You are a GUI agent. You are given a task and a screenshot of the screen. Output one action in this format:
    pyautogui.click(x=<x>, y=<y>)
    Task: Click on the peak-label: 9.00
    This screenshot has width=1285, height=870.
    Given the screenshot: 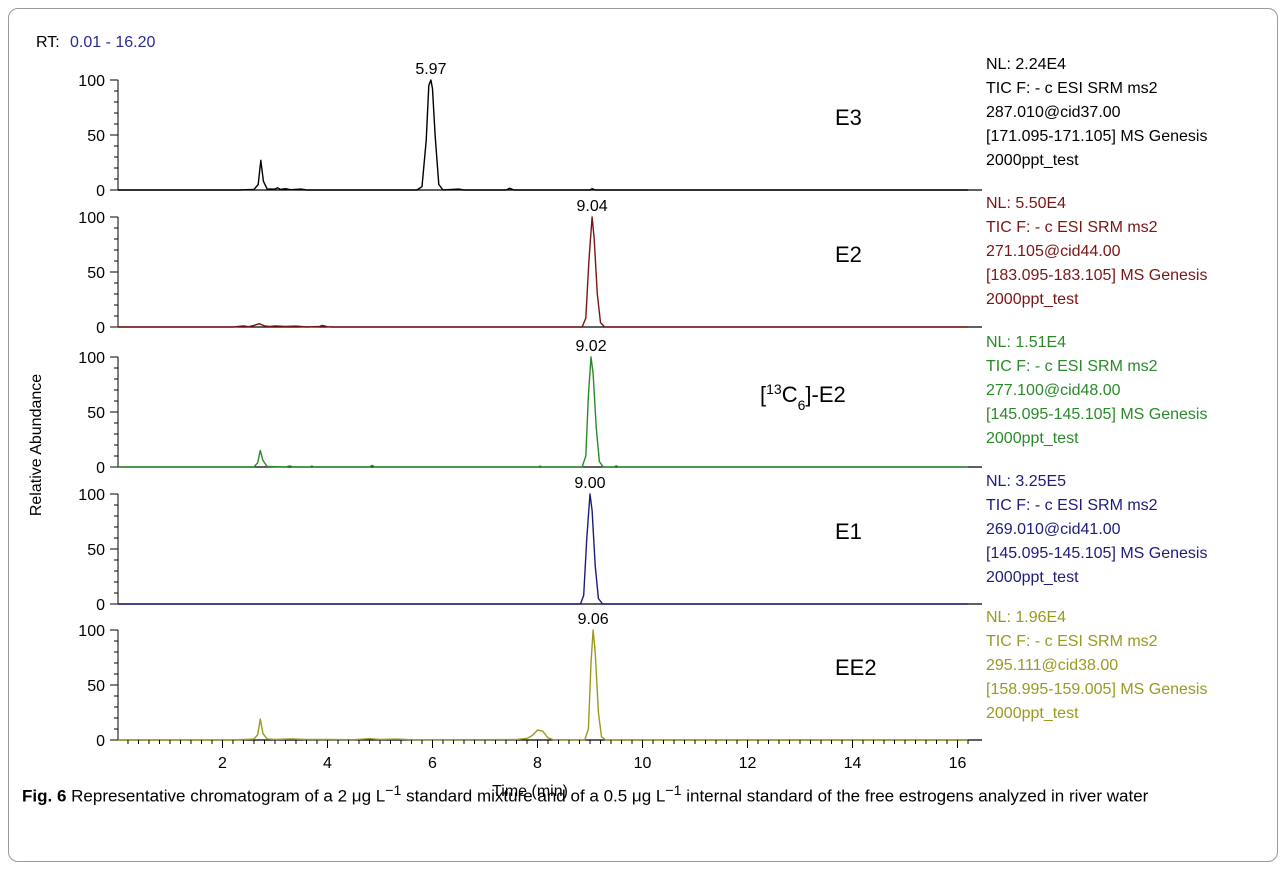 What is the action you would take?
    pyautogui.click(x=589, y=483)
    